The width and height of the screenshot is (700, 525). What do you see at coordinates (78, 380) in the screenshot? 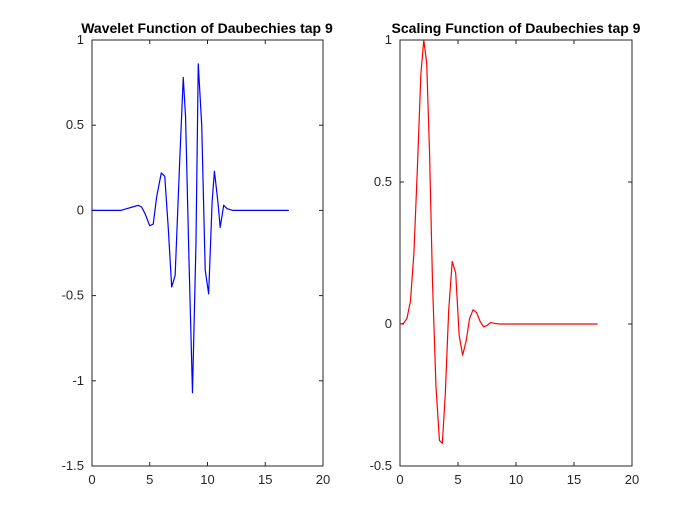
I see `wavelet-ytick-label: -1` at bounding box center [78, 380].